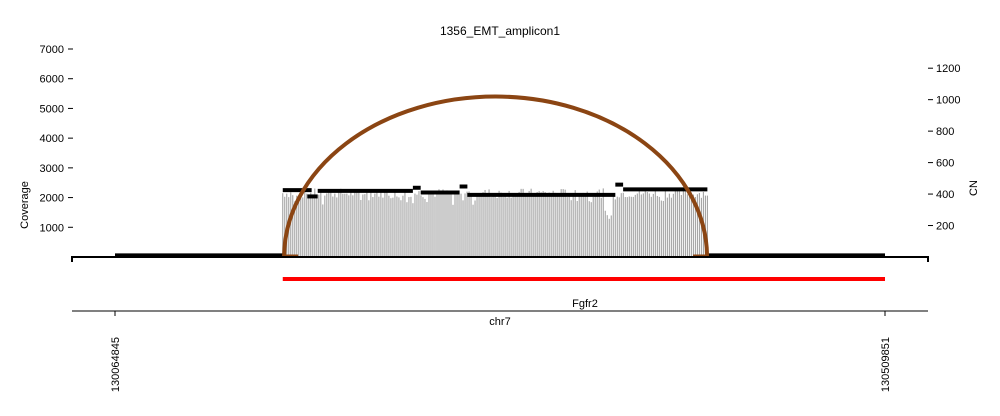 The image size is (1000, 416). What do you see at coordinates (974, 188) in the screenshot?
I see `y2-axis-label: CN` at bounding box center [974, 188].